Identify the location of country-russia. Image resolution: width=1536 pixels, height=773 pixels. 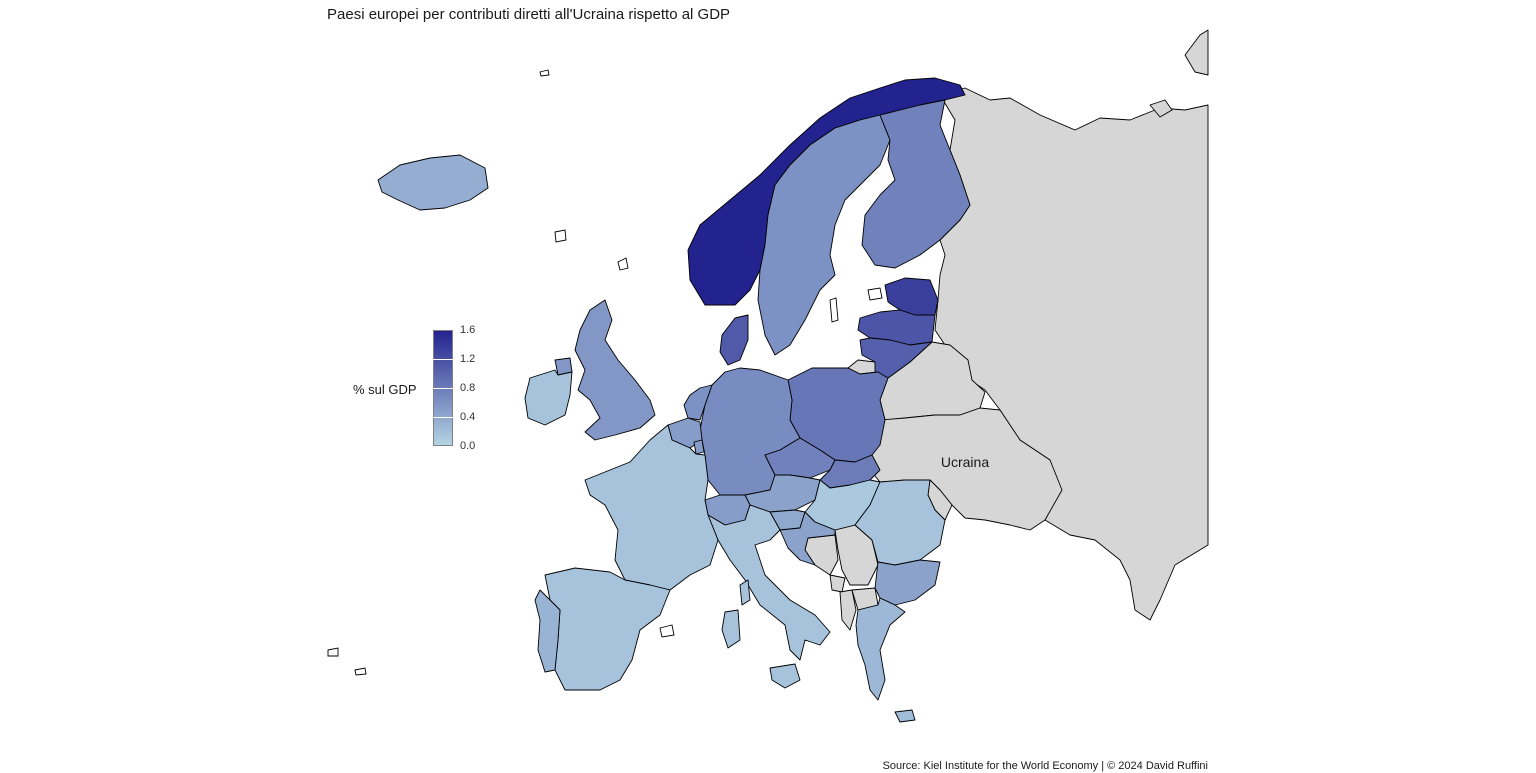
(1071, 354).